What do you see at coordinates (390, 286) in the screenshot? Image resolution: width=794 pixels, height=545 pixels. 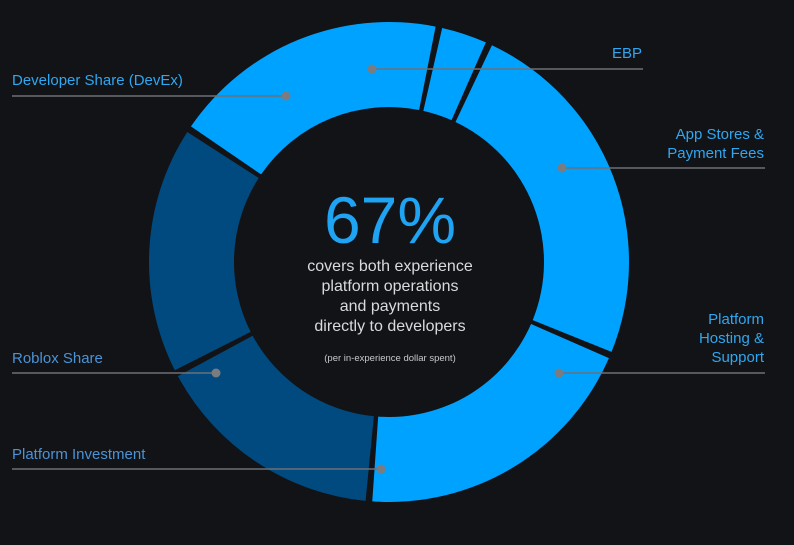 I see `center-line-2: platform operations` at bounding box center [390, 286].